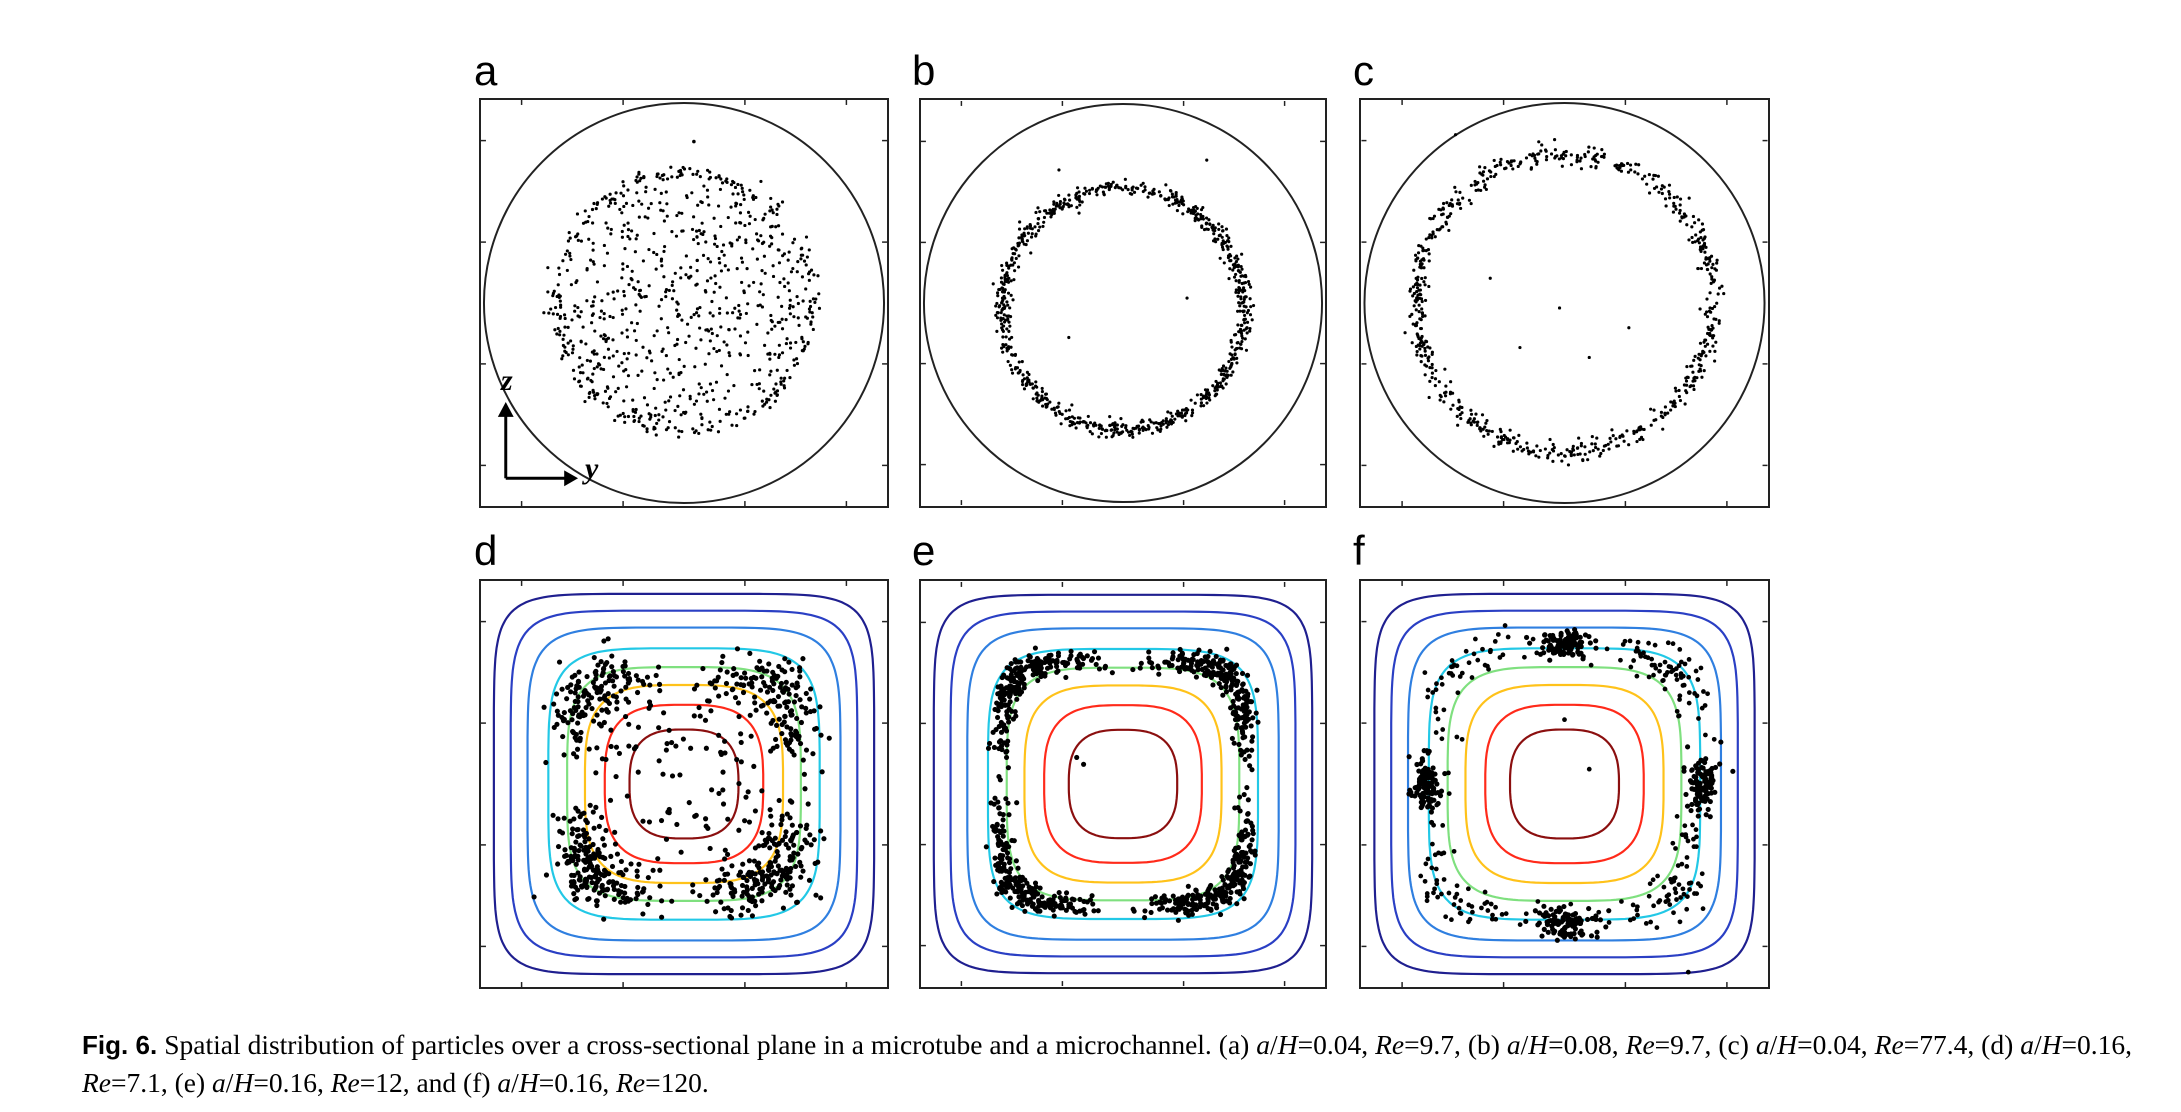  What do you see at coordinates (1123, 784) in the screenshot?
I see `panel-e-svg` at bounding box center [1123, 784].